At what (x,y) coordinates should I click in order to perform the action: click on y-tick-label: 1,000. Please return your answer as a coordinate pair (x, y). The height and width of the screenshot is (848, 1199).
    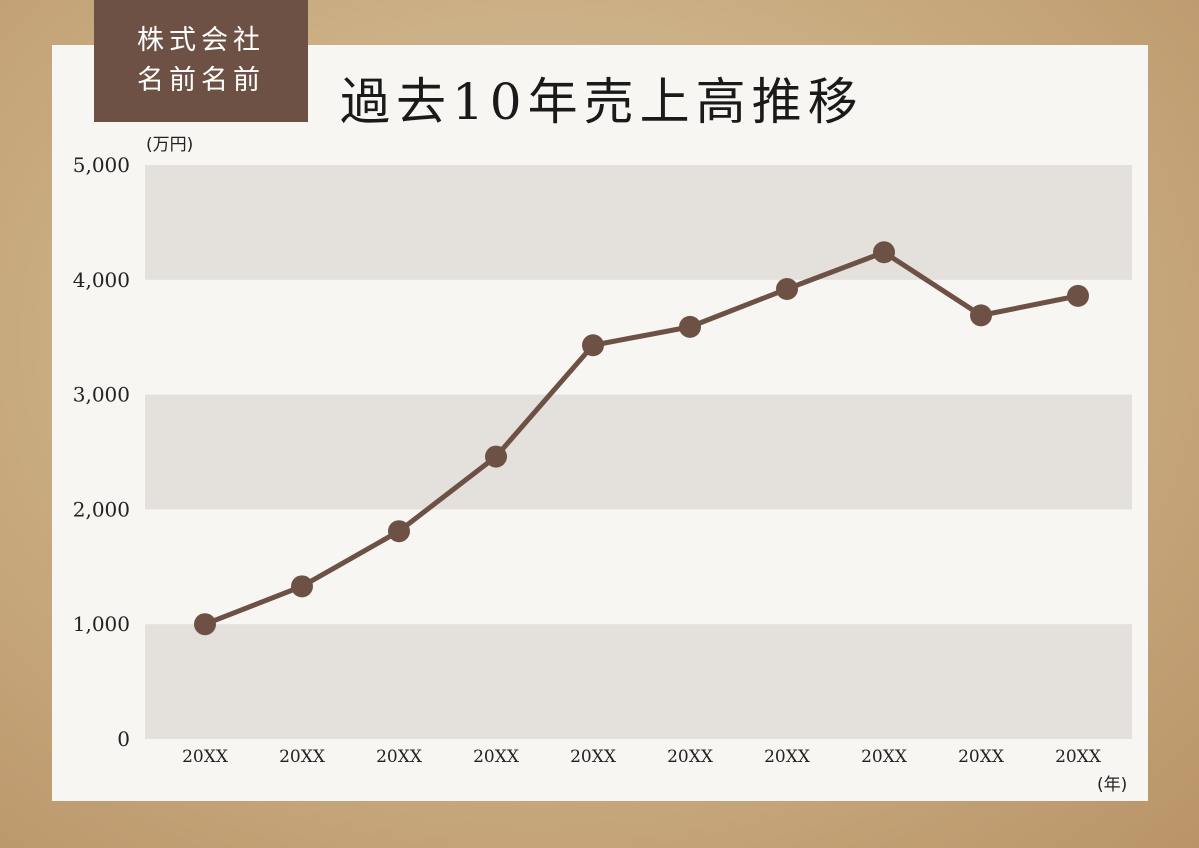
    Looking at the image, I should click on (101, 624).